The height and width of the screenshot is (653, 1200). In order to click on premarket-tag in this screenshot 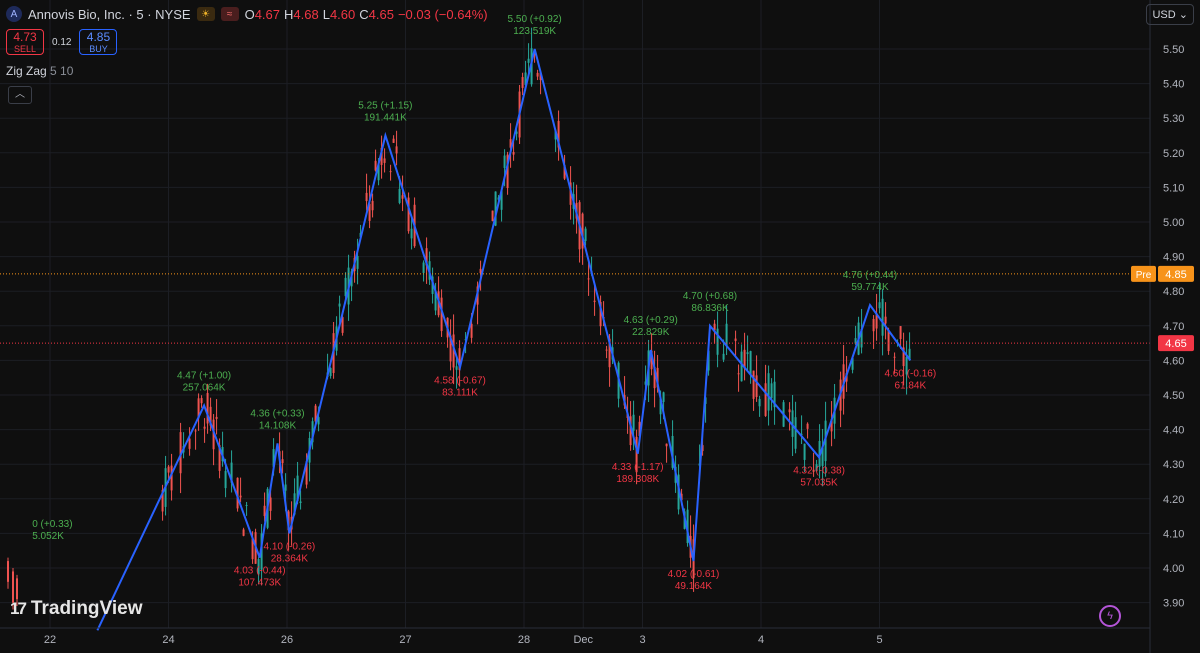, I will do `click(1143, 273)`.